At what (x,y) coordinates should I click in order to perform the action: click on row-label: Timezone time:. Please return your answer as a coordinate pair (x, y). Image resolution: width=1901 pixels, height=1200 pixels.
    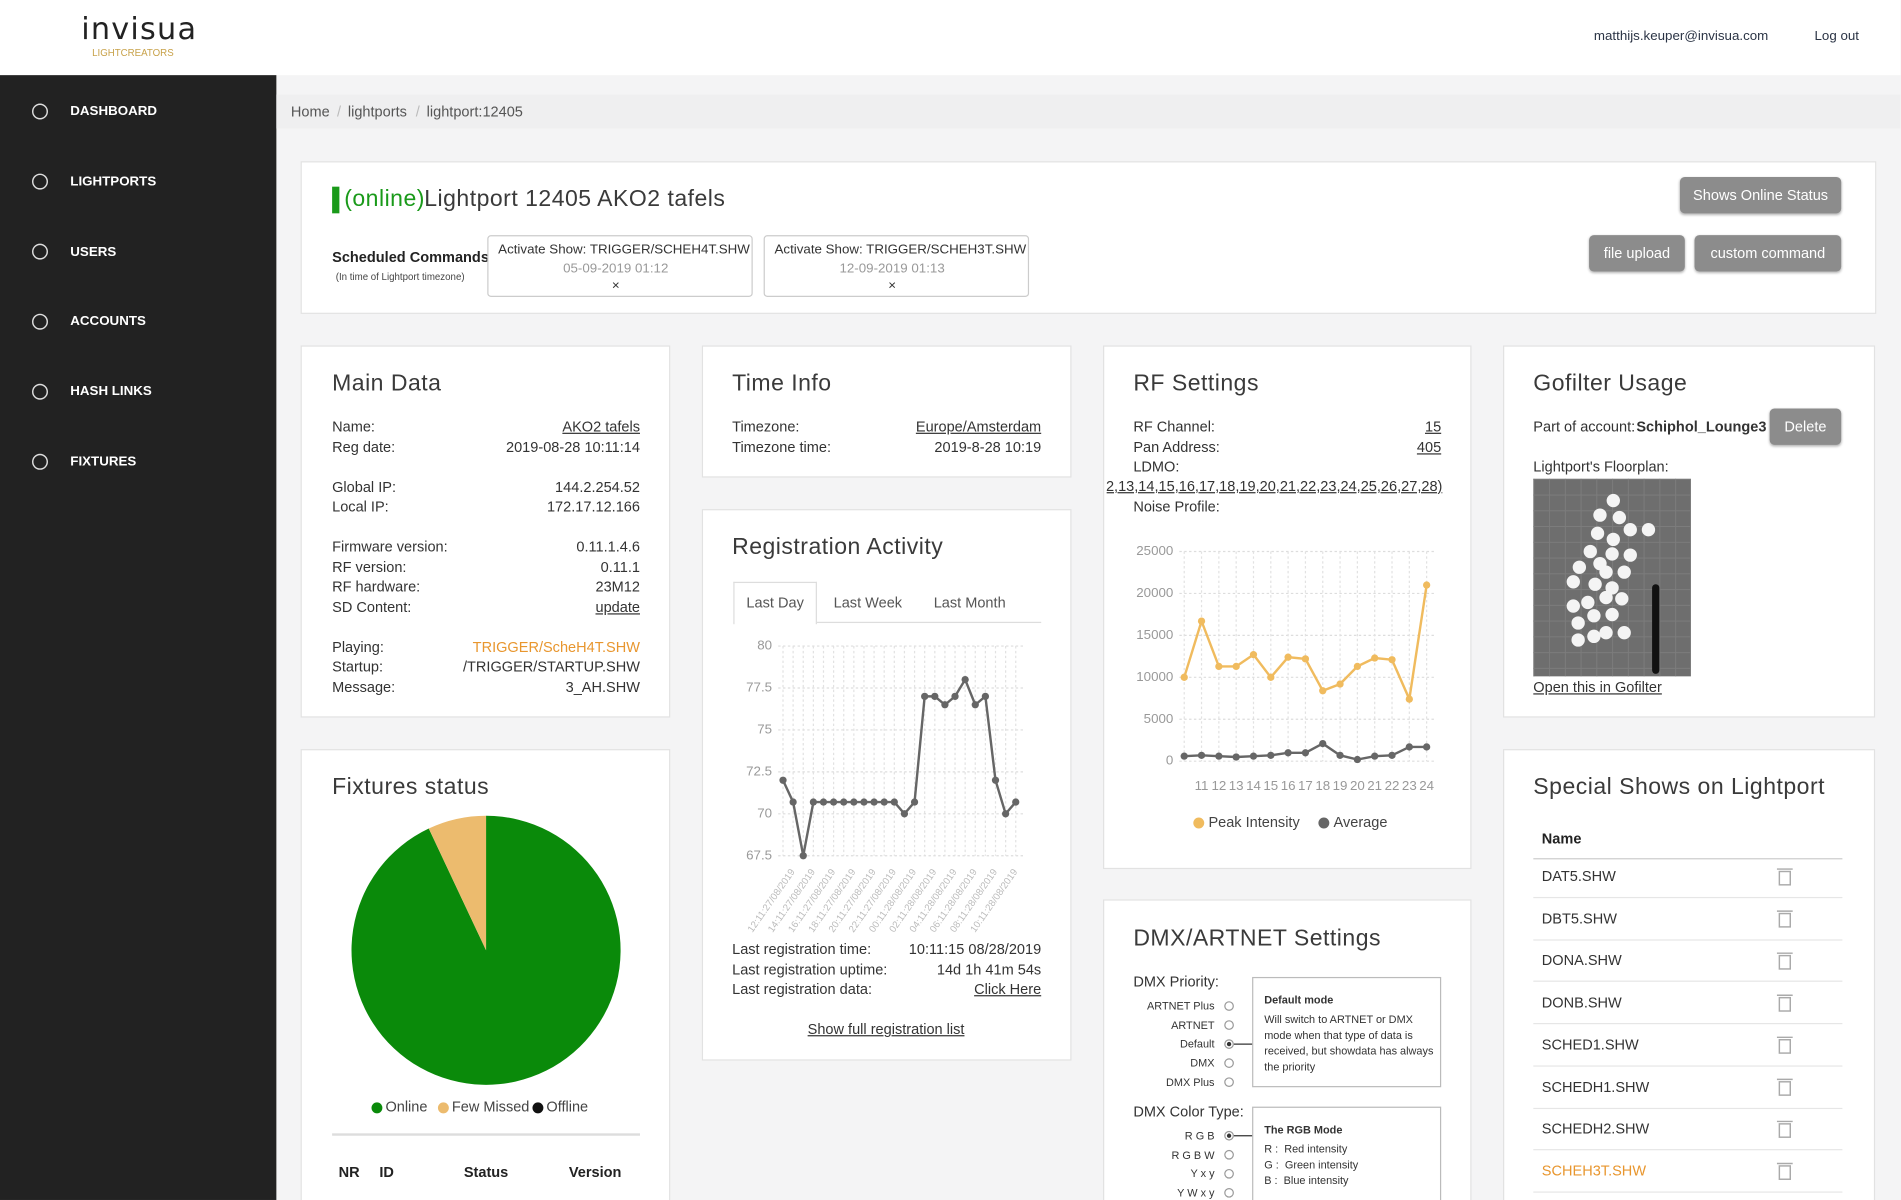
    Looking at the image, I should click on (782, 447).